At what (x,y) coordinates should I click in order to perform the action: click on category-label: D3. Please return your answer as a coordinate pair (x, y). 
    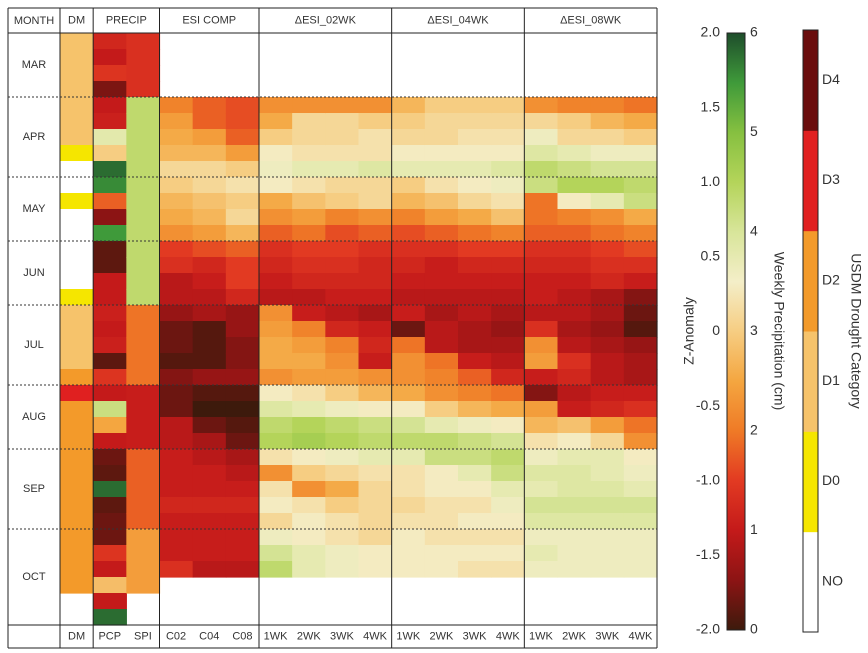
    Looking at the image, I should click on (831, 179).